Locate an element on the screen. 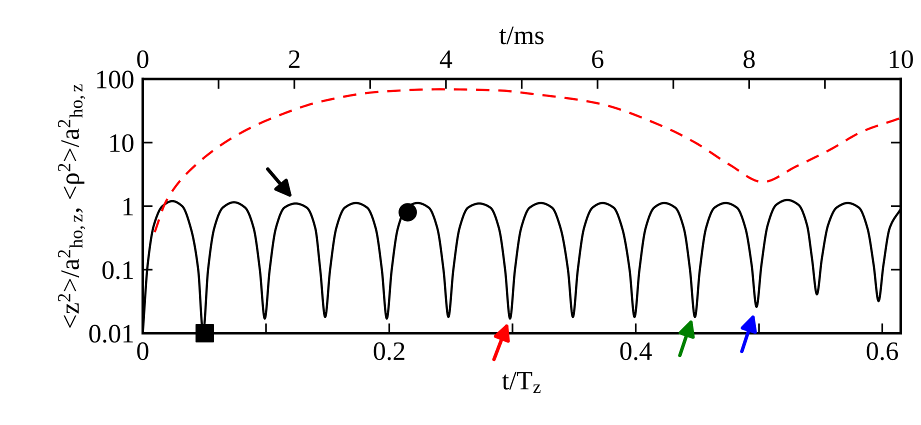  x-tick-label: 0.4 is located at coordinates (636, 351).